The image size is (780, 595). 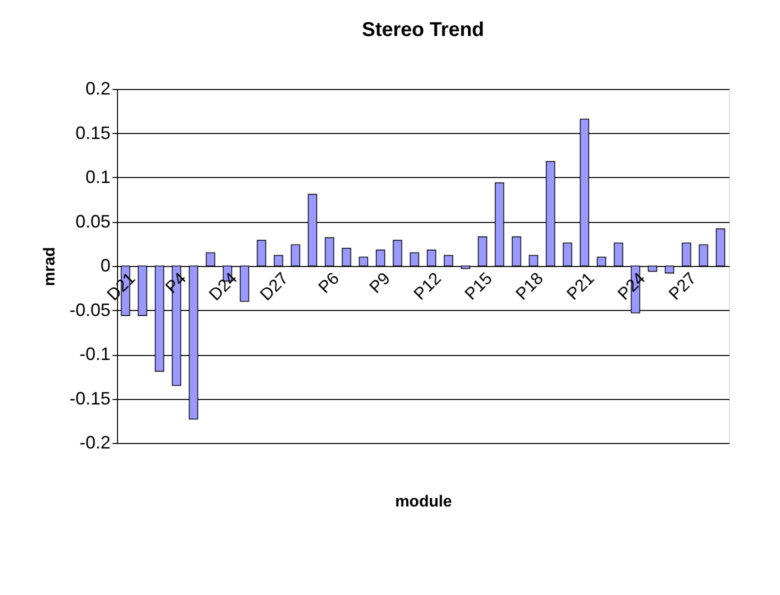 What do you see at coordinates (328, 282) in the screenshot?
I see `x-tick-label: P6` at bounding box center [328, 282].